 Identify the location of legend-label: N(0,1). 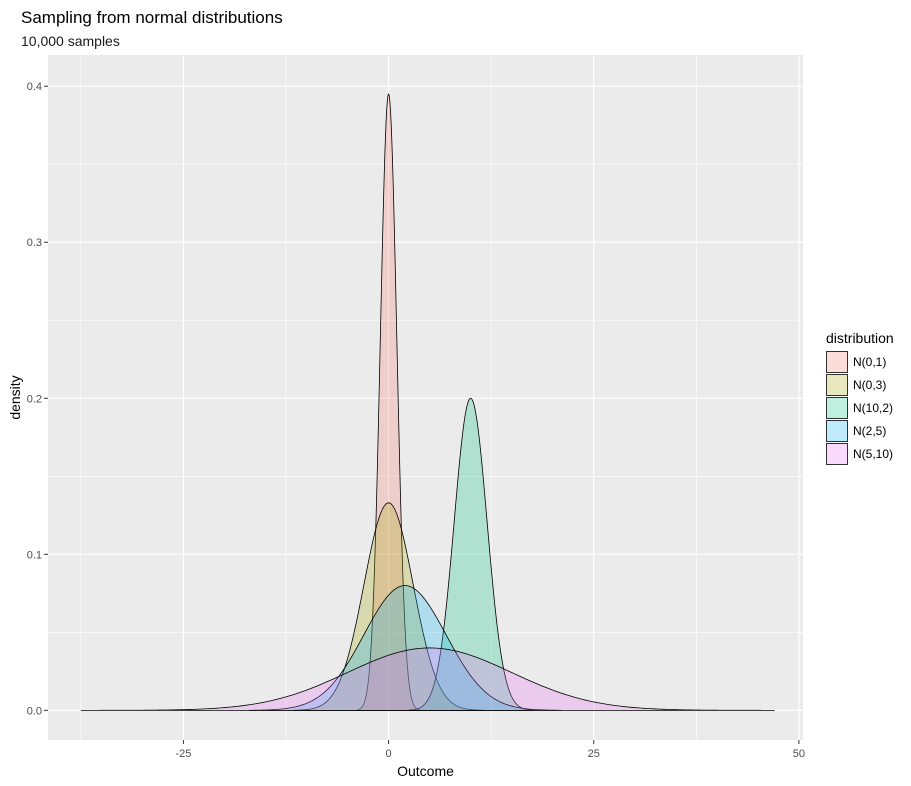
(869, 362).